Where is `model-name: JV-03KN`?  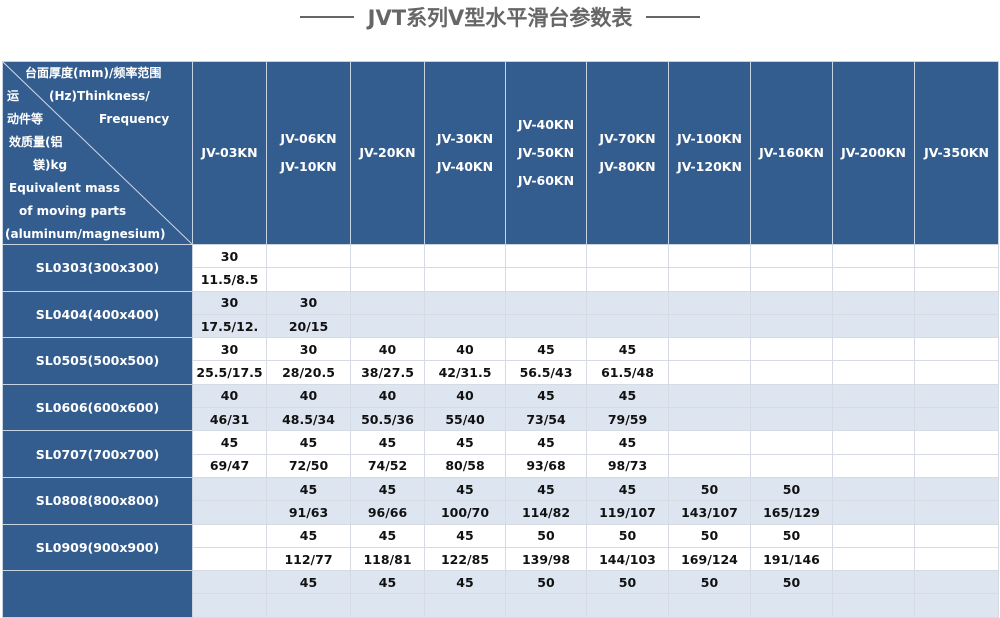 model-name: JV-03KN is located at coordinates (229, 152).